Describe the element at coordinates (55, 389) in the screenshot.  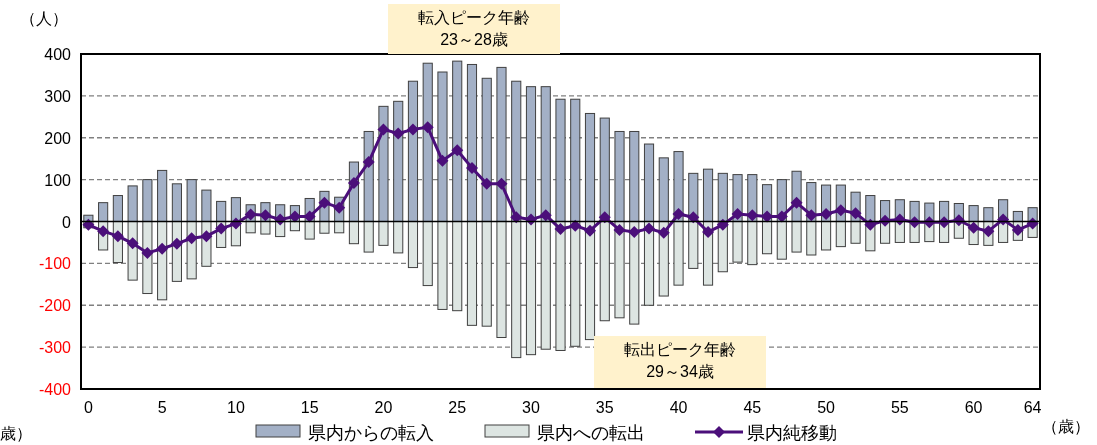
I see `y-tick-label: -400` at that location.